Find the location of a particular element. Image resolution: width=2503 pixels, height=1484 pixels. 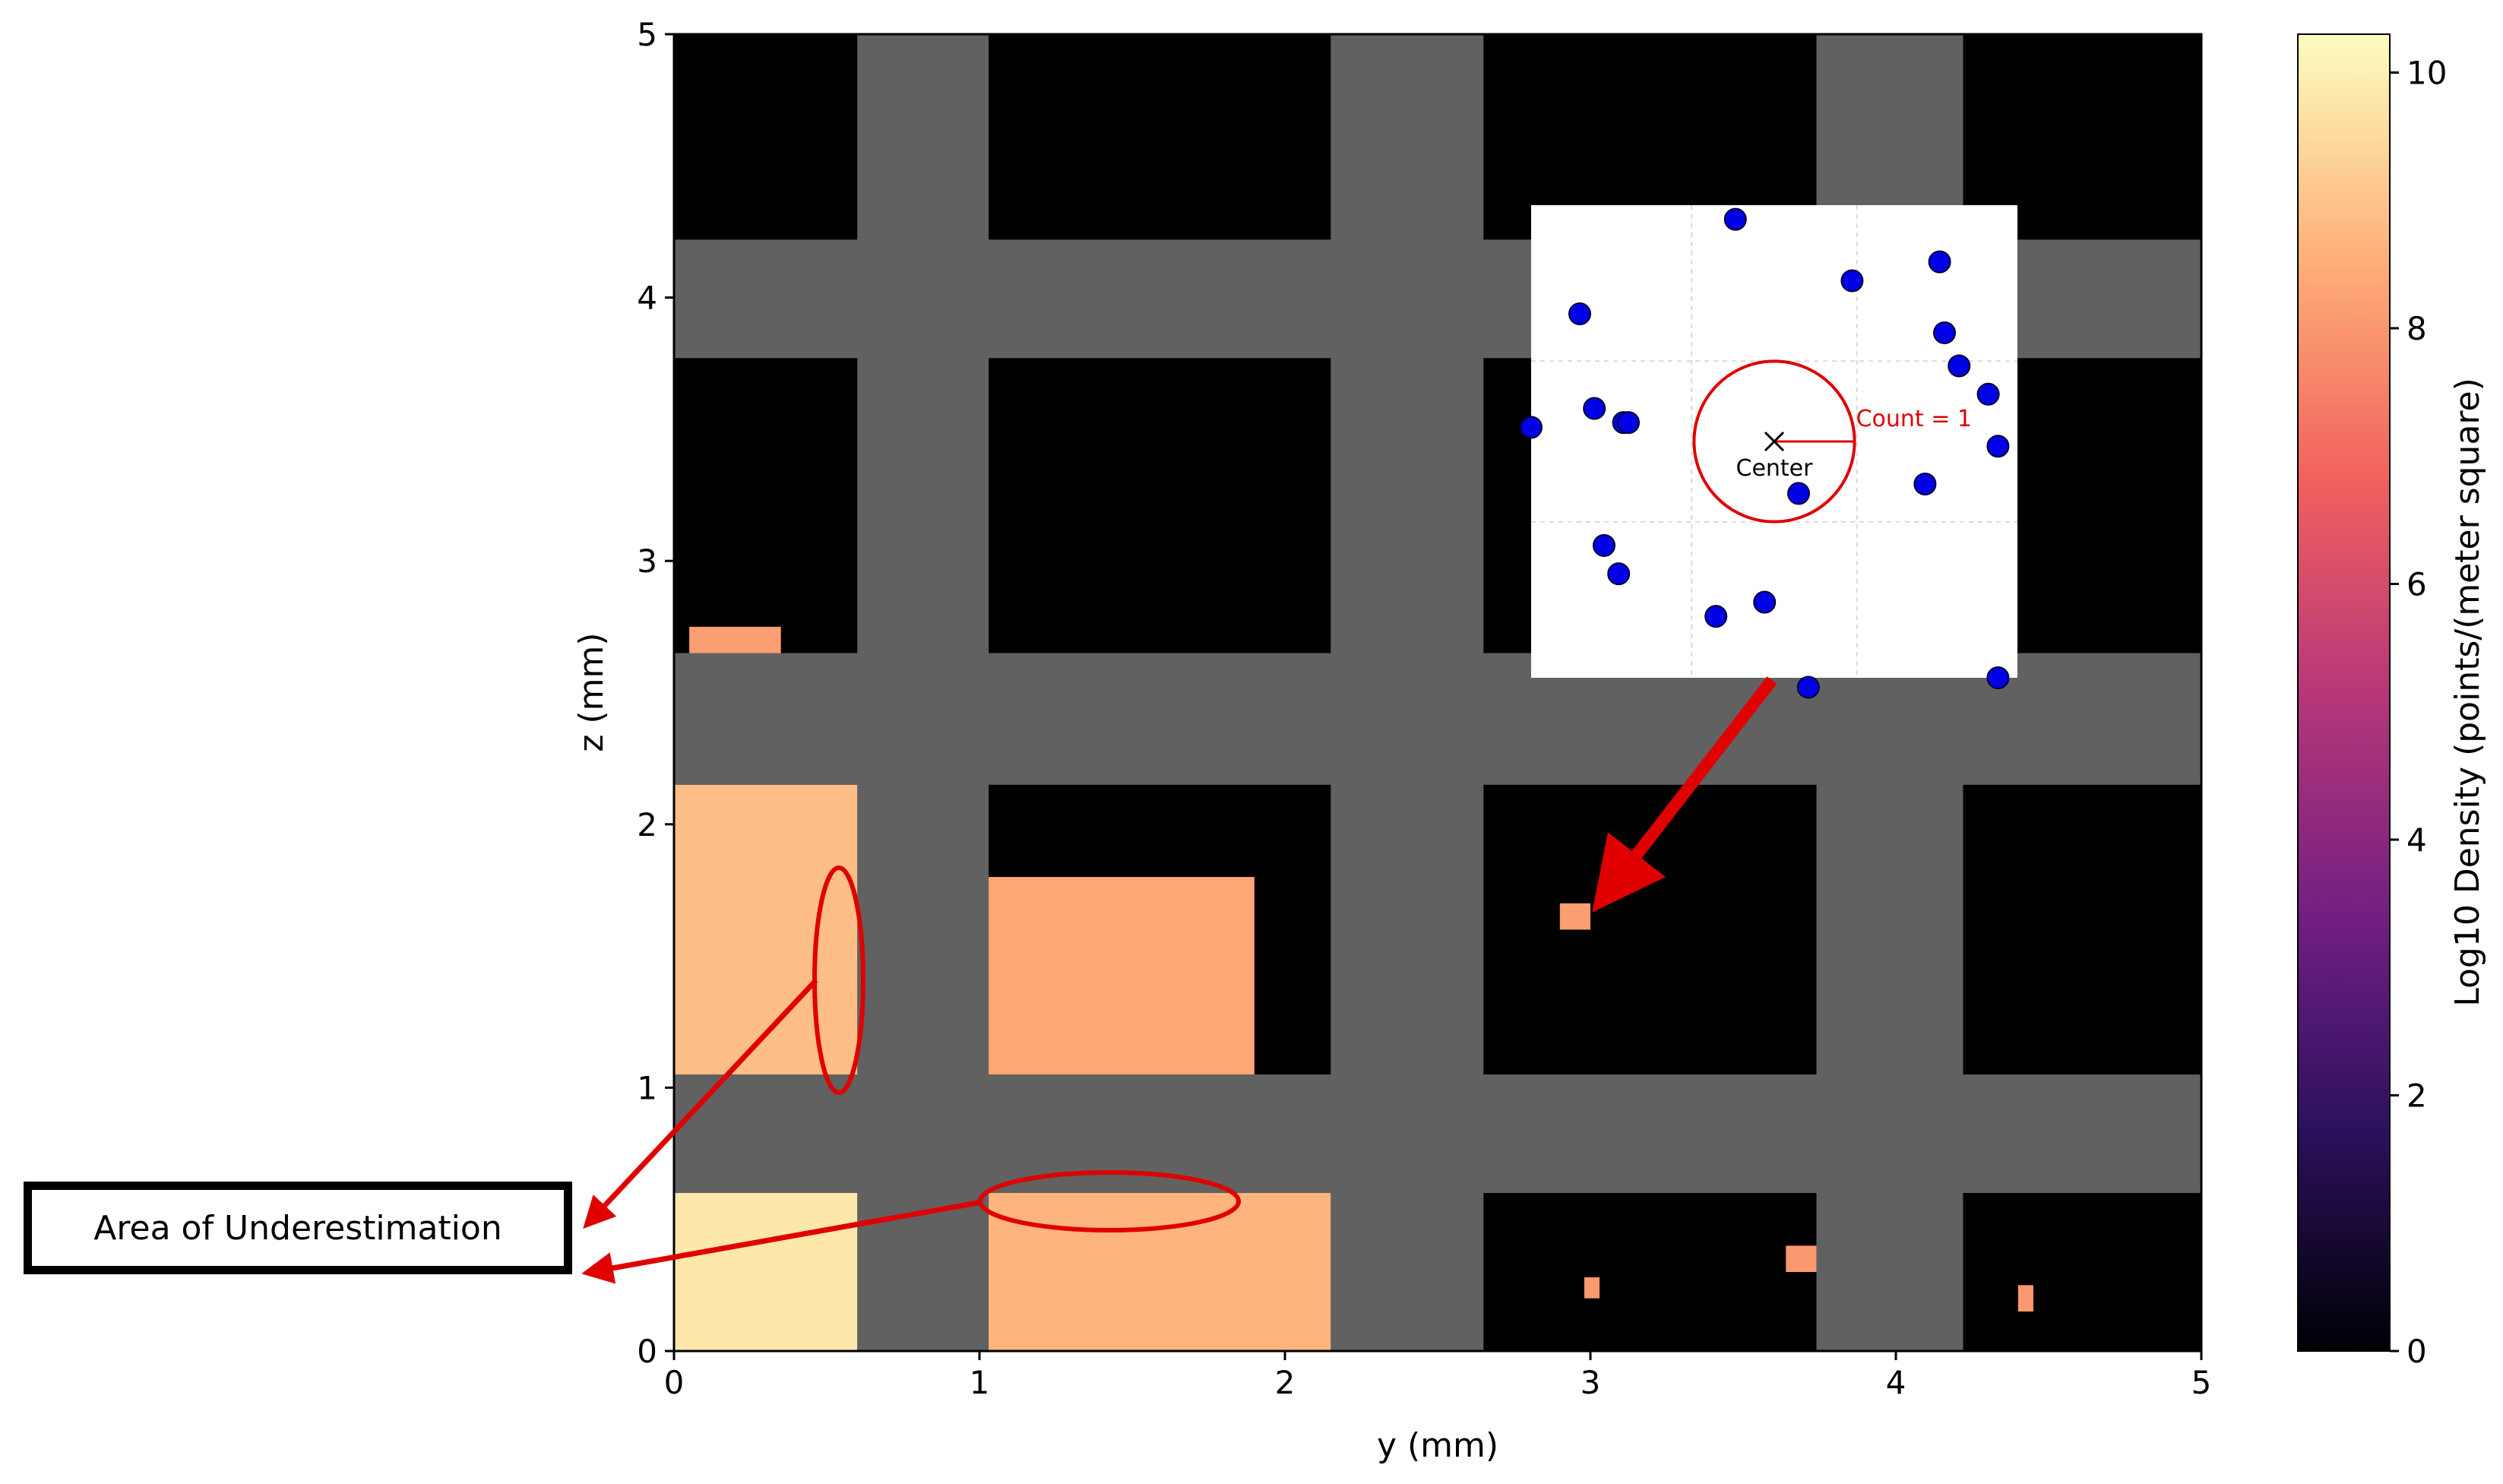

y-tick-label: 1 is located at coordinates (647, 1087).